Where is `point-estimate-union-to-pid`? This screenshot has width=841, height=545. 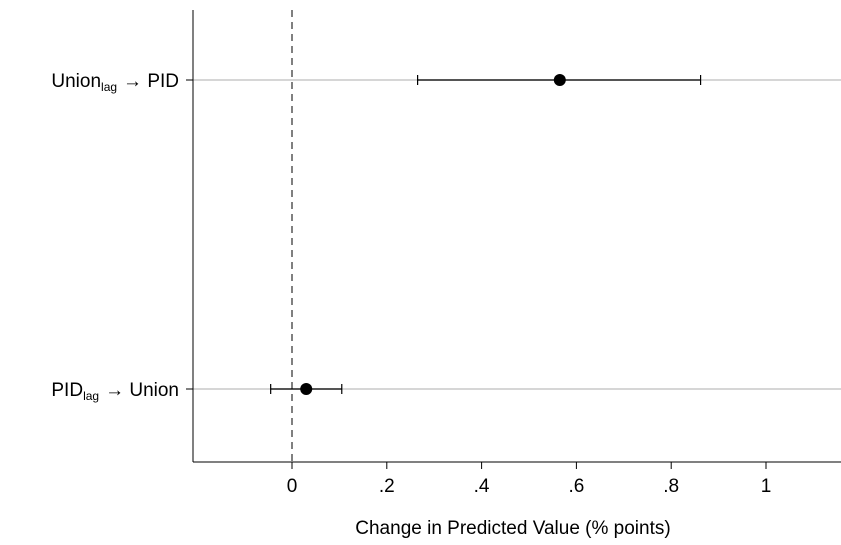 point-estimate-union-to-pid is located at coordinates (559, 80).